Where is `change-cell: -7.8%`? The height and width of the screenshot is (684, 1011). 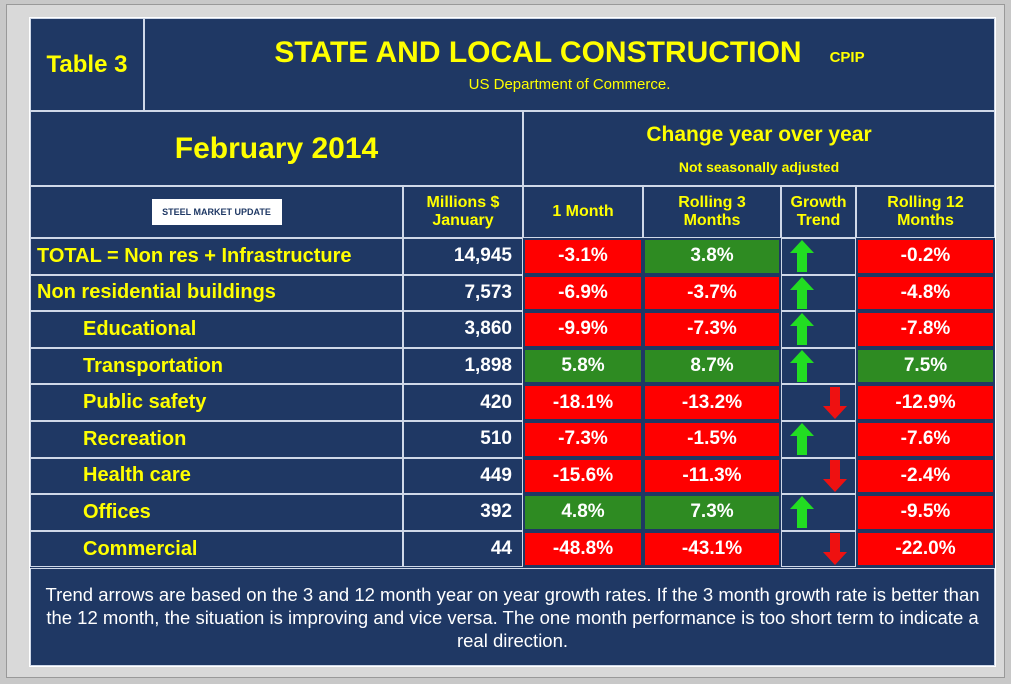 change-cell: -7.8% is located at coordinates (925, 329).